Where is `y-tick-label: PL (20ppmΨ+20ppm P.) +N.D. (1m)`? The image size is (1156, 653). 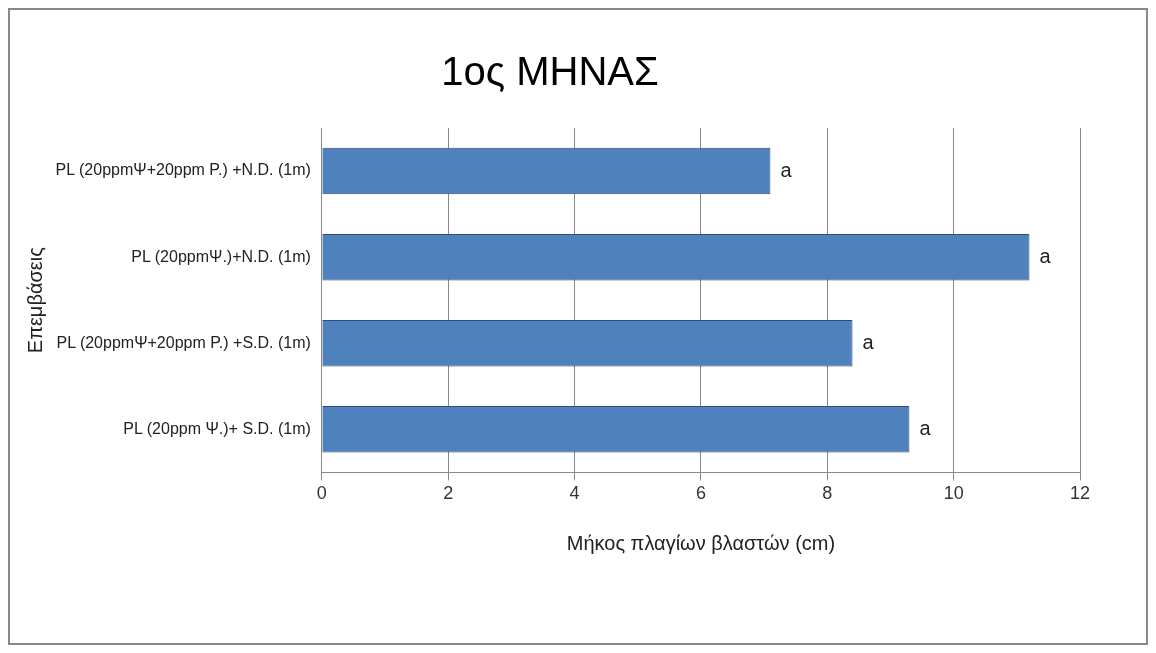 y-tick-label: PL (20ppmΨ+20ppm P.) +N.D. (1m) is located at coordinates (183, 170).